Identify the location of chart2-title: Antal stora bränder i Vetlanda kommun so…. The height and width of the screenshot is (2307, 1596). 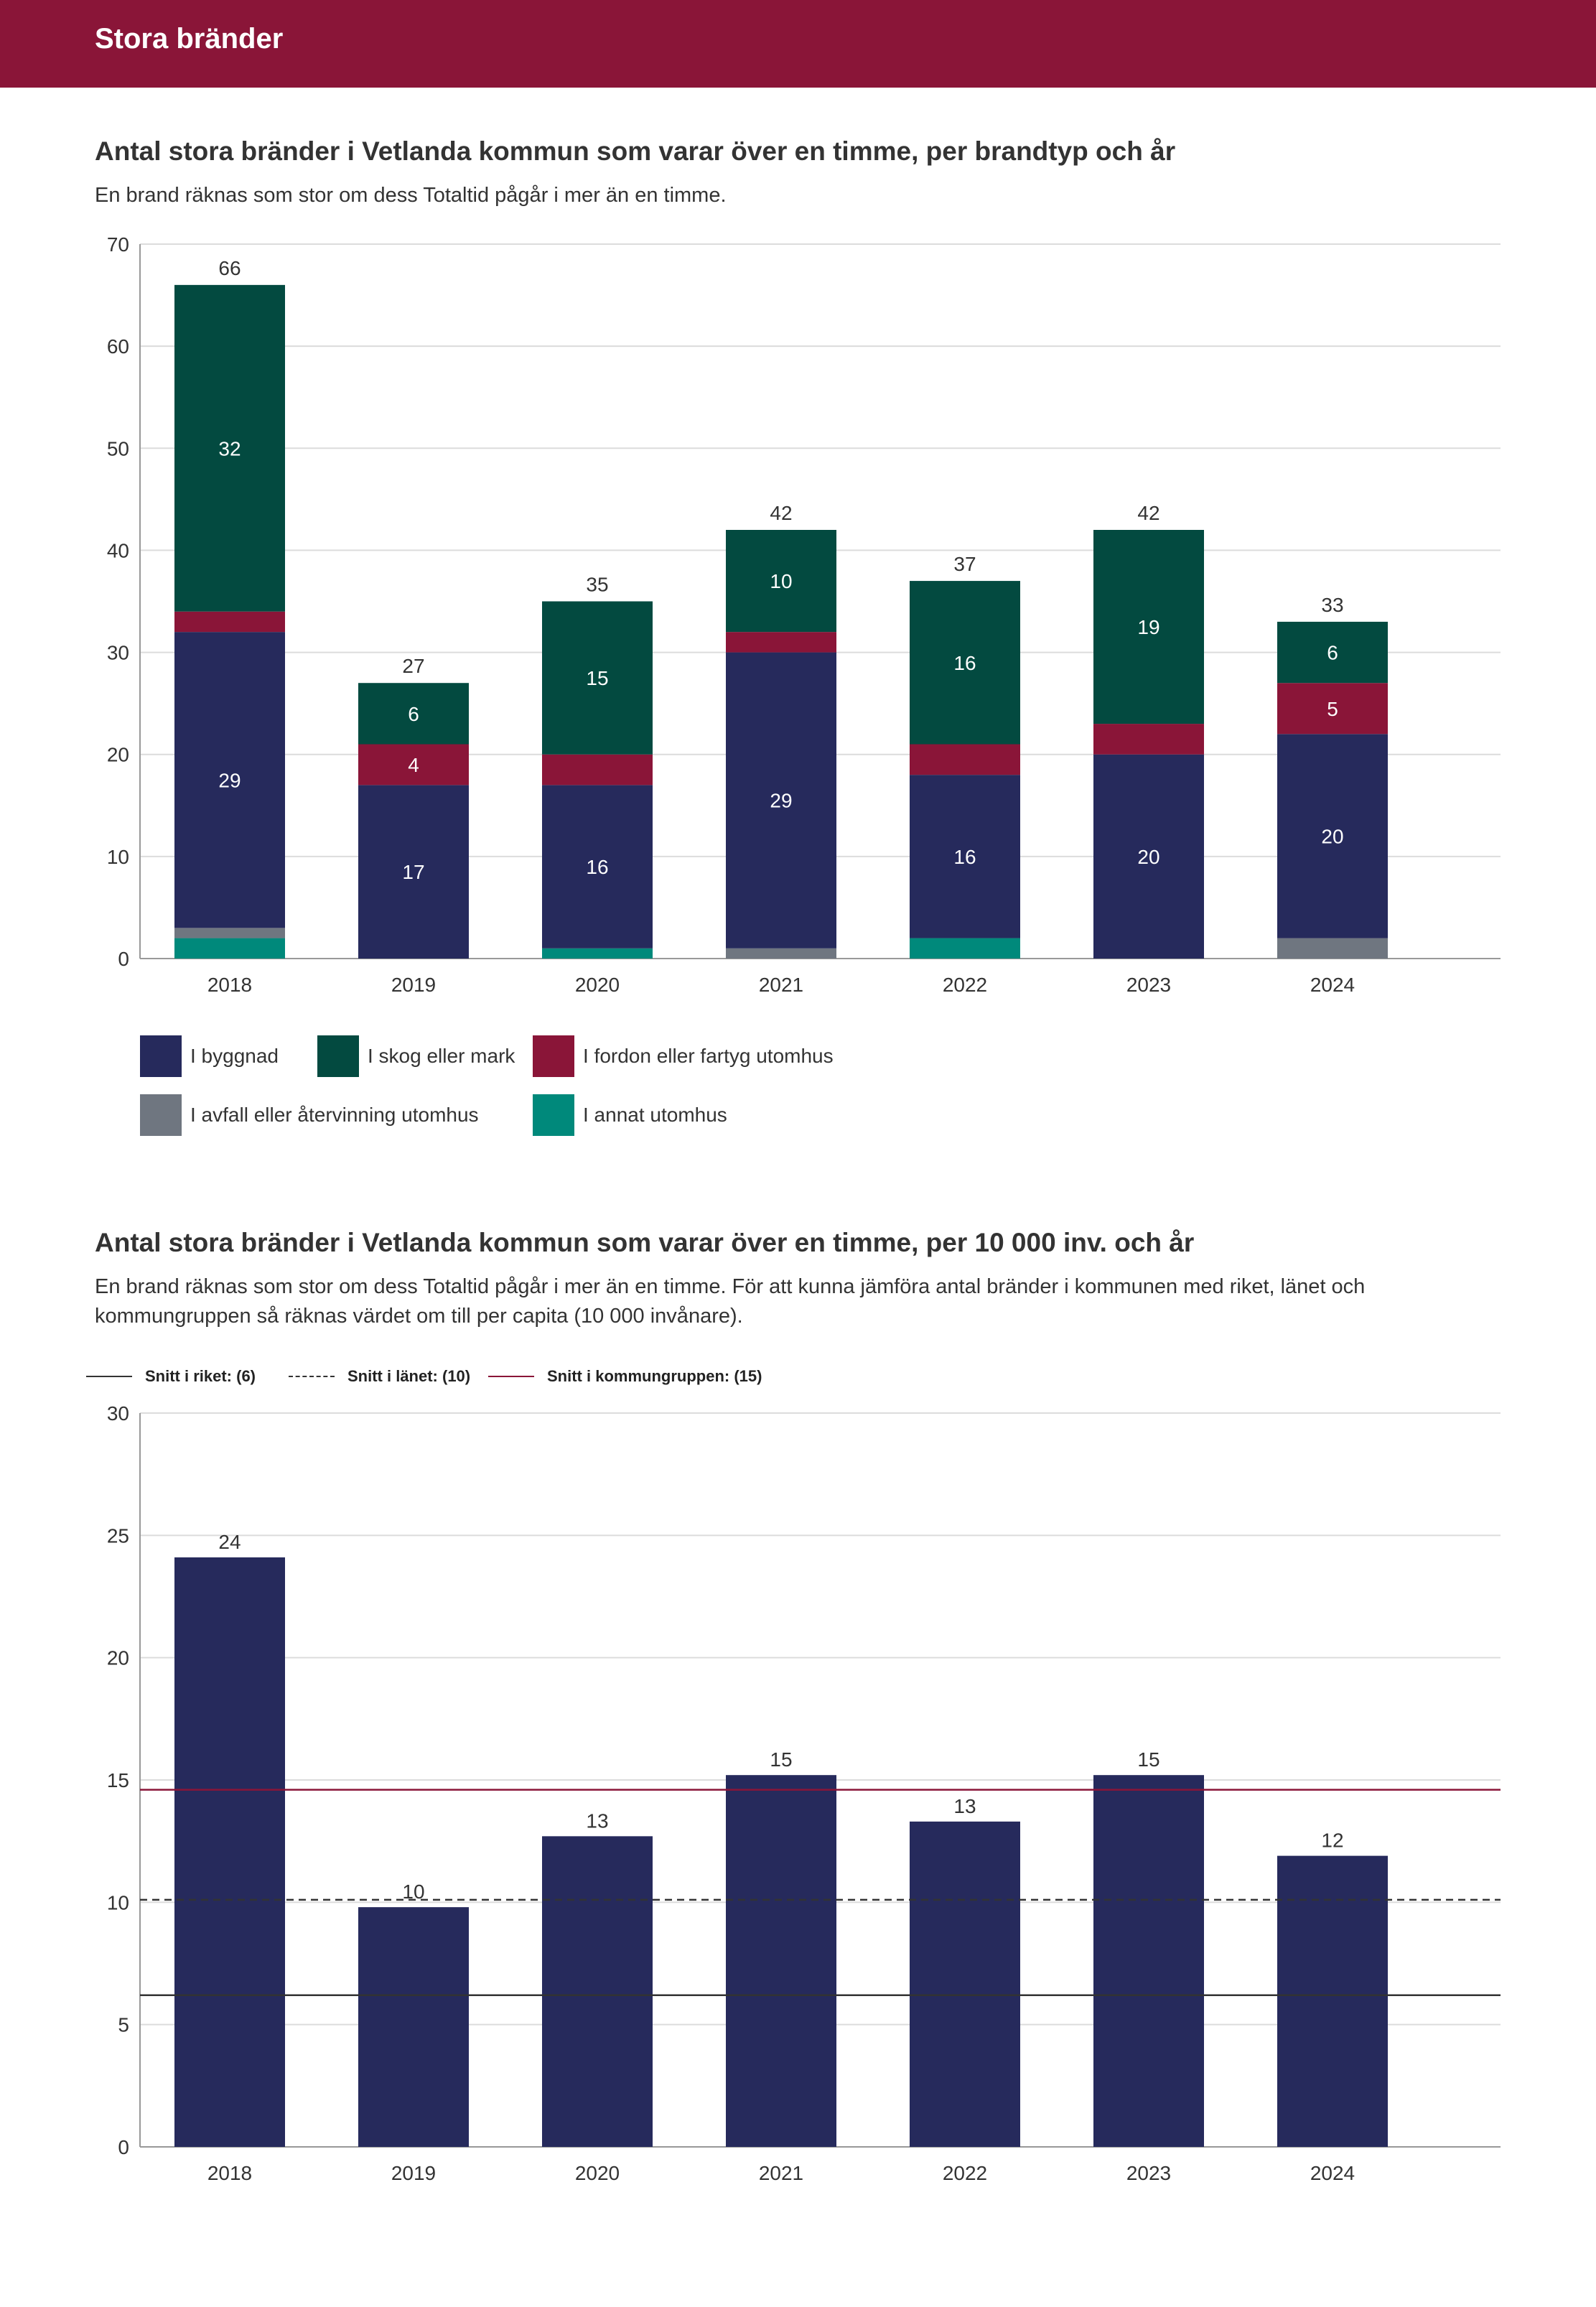
(645, 1242).